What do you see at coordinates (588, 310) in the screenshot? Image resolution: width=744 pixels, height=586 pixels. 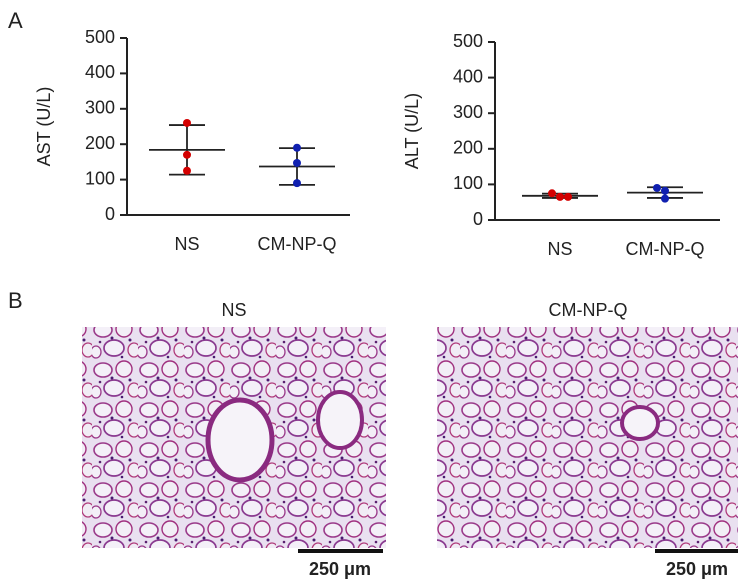 I see `image-title: CM-NP-Q` at bounding box center [588, 310].